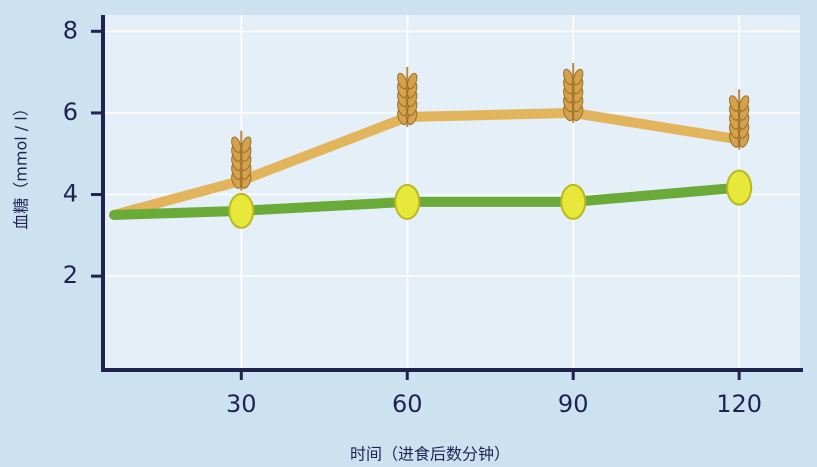 The image size is (817, 467). What do you see at coordinates (430, 454) in the screenshot?
I see `x-axis-label: 时间（进食后数分钟）` at bounding box center [430, 454].